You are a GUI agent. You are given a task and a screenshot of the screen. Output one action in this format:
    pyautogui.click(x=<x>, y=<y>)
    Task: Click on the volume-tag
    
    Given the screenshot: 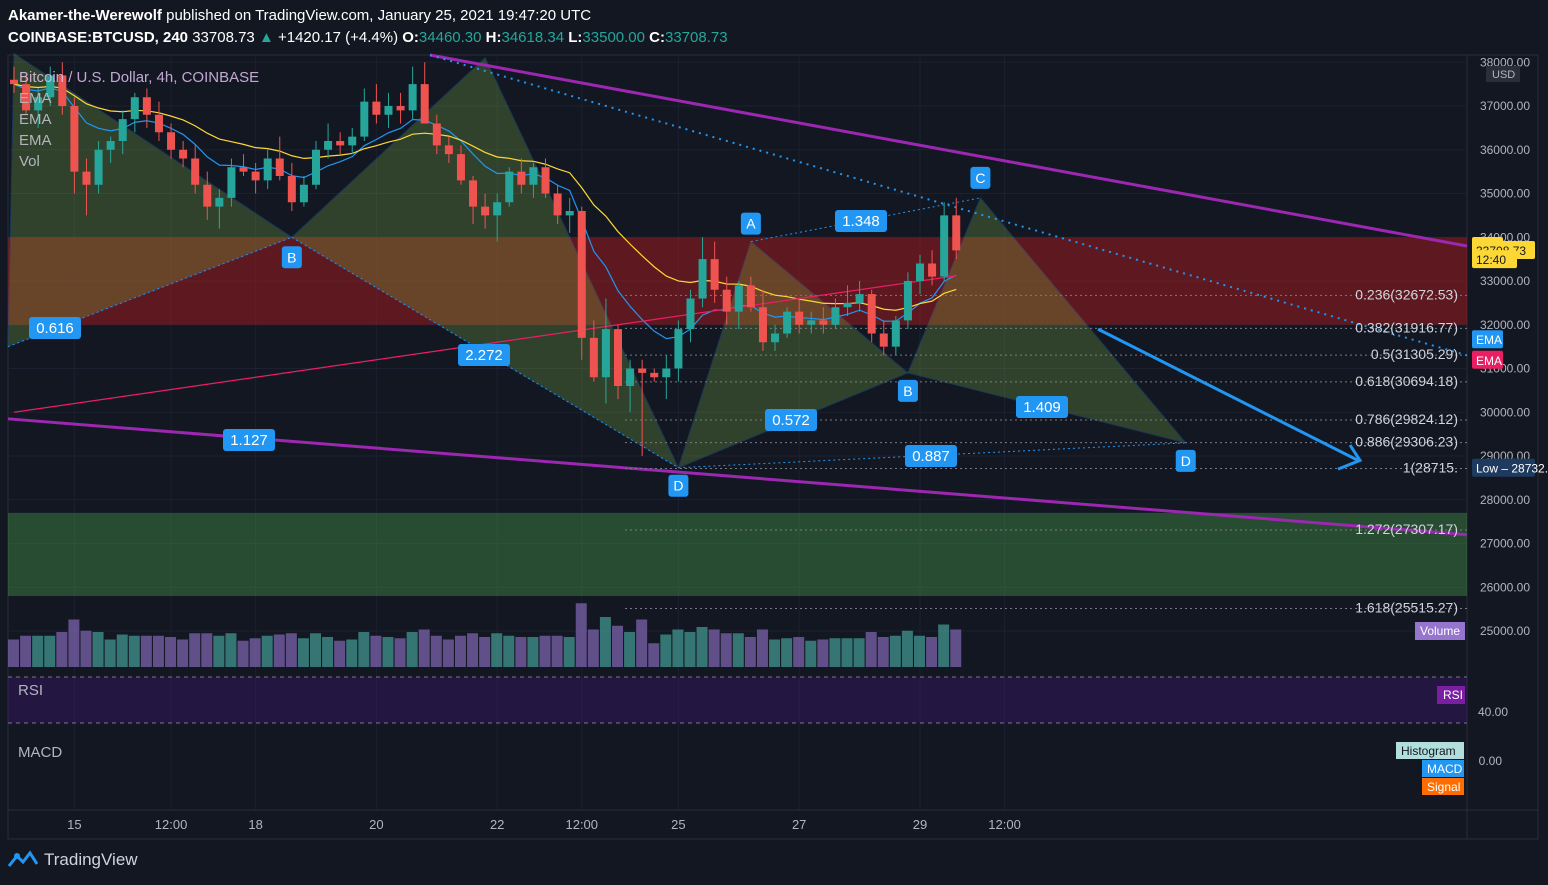 What is the action you would take?
    pyautogui.click(x=1440, y=631)
    